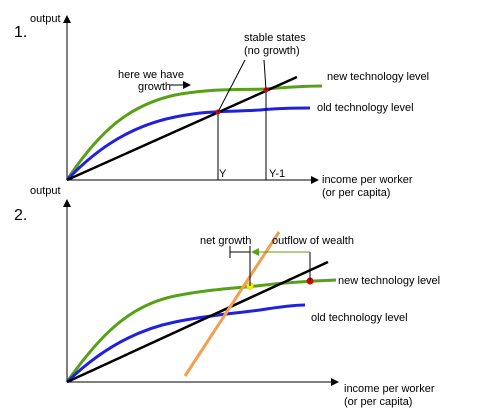 The width and height of the screenshot is (503, 413). Describe the element at coordinates (356, 193) in the screenshot. I see `panel-1-x-axis-label-line2: (or per capita)` at that location.